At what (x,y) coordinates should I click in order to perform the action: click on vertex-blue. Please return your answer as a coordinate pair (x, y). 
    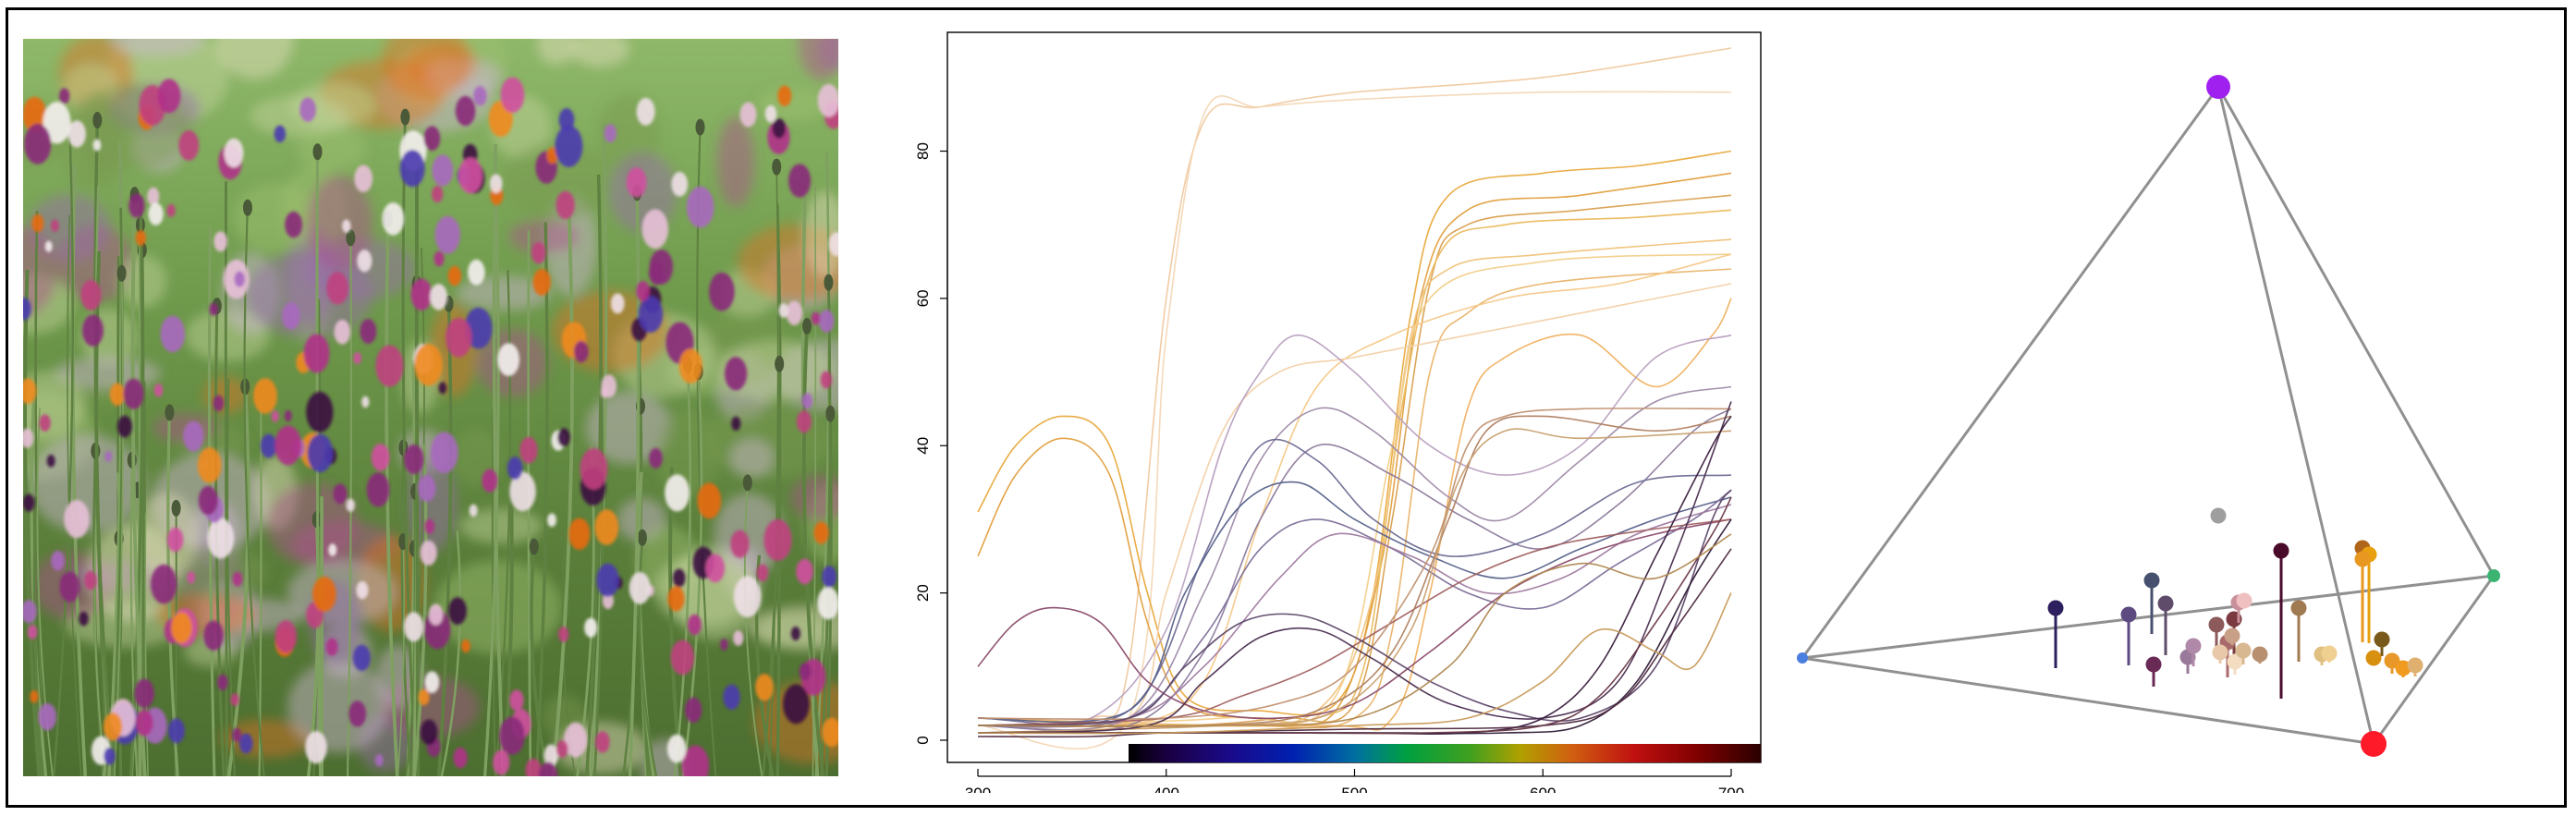
    Looking at the image, I should click on (1802, 658).